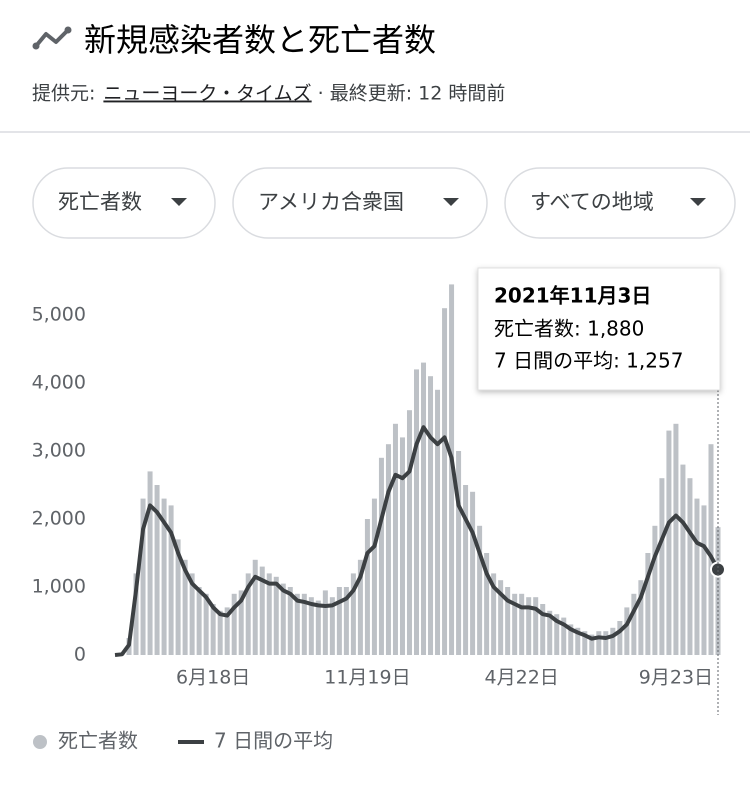 The width and height of the screenshot is (750, 785). I want to click on tooltip: 2021年11月3日 死亡者数: 1,880 7 日間の平均: 1,257, so click(599, 329).